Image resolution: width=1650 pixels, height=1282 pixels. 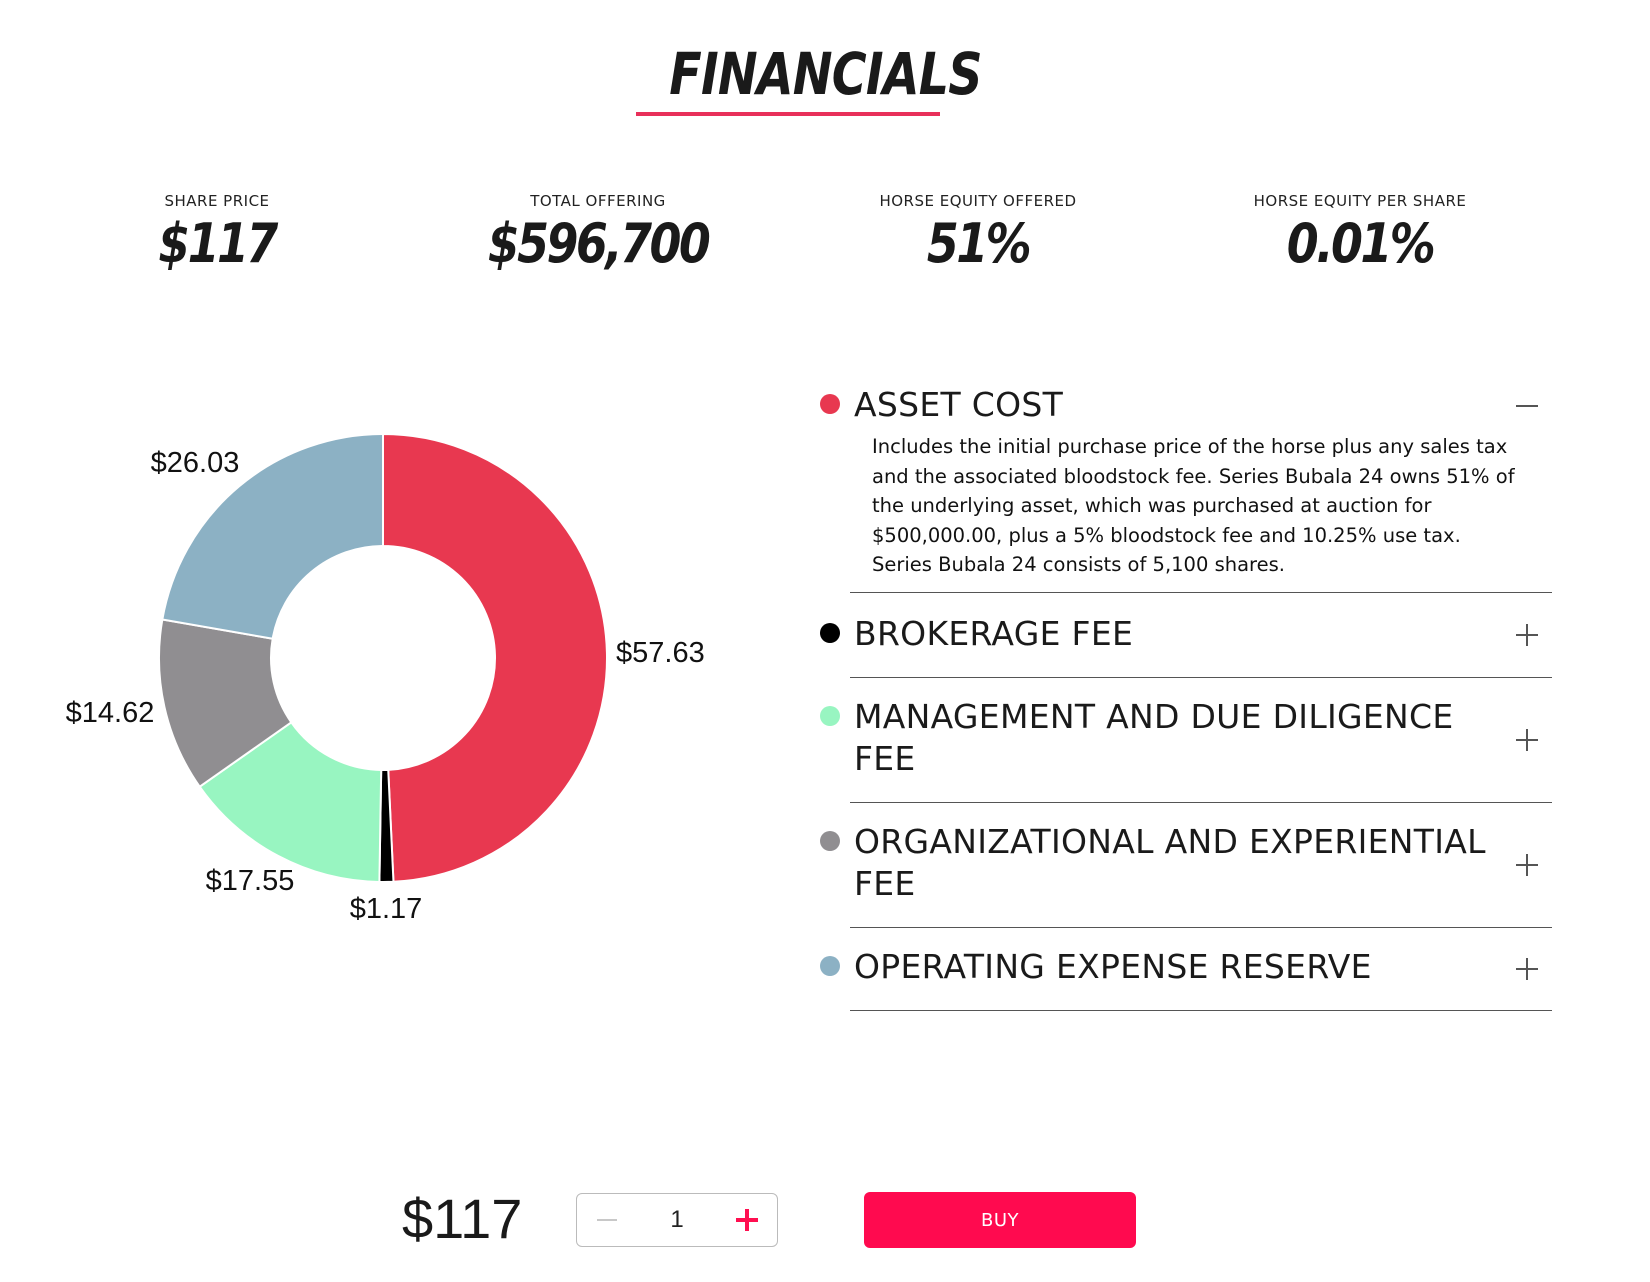 I want to click on accordion-label: MANAGEMENT AND DUE DILIGENCE FEE, so click(x=1154, y=737).